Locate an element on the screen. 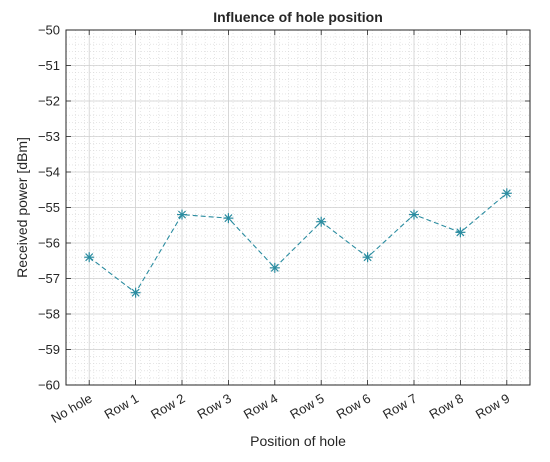 Image resolution: width=550 pixels, height=462 pixels. y-tick-label: −57 is located at coordinates (49, 278).